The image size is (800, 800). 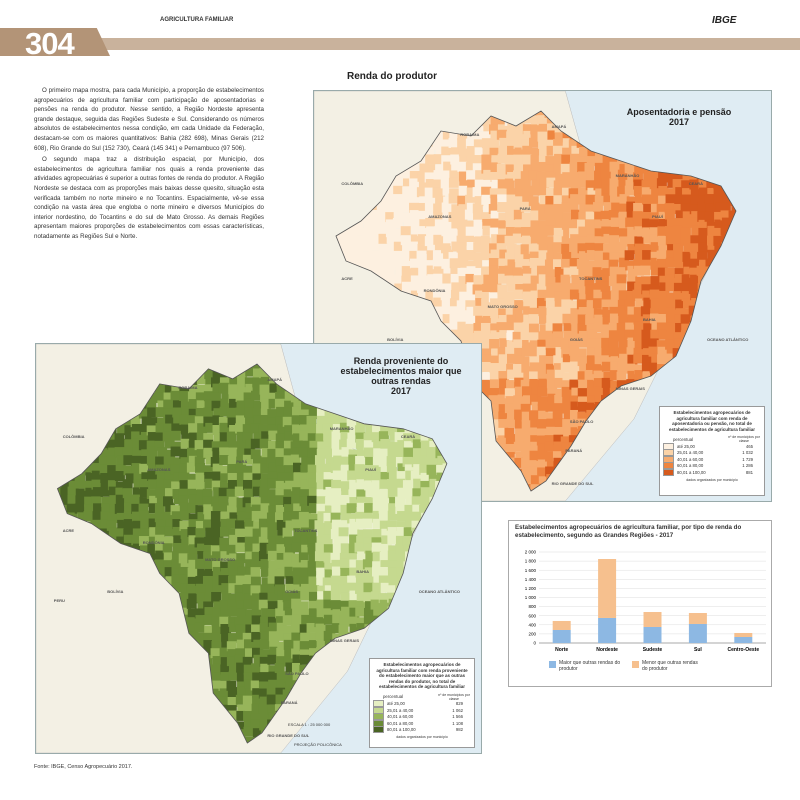 I want to click on legend-col1: percentual, so click(x=683, y=439).